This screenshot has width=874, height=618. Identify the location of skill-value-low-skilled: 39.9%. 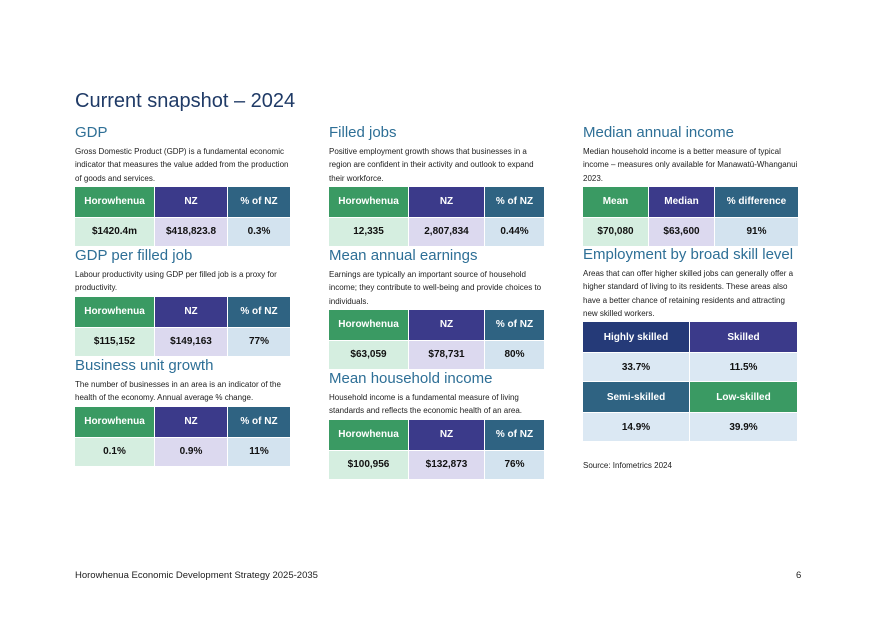
(743, 427).